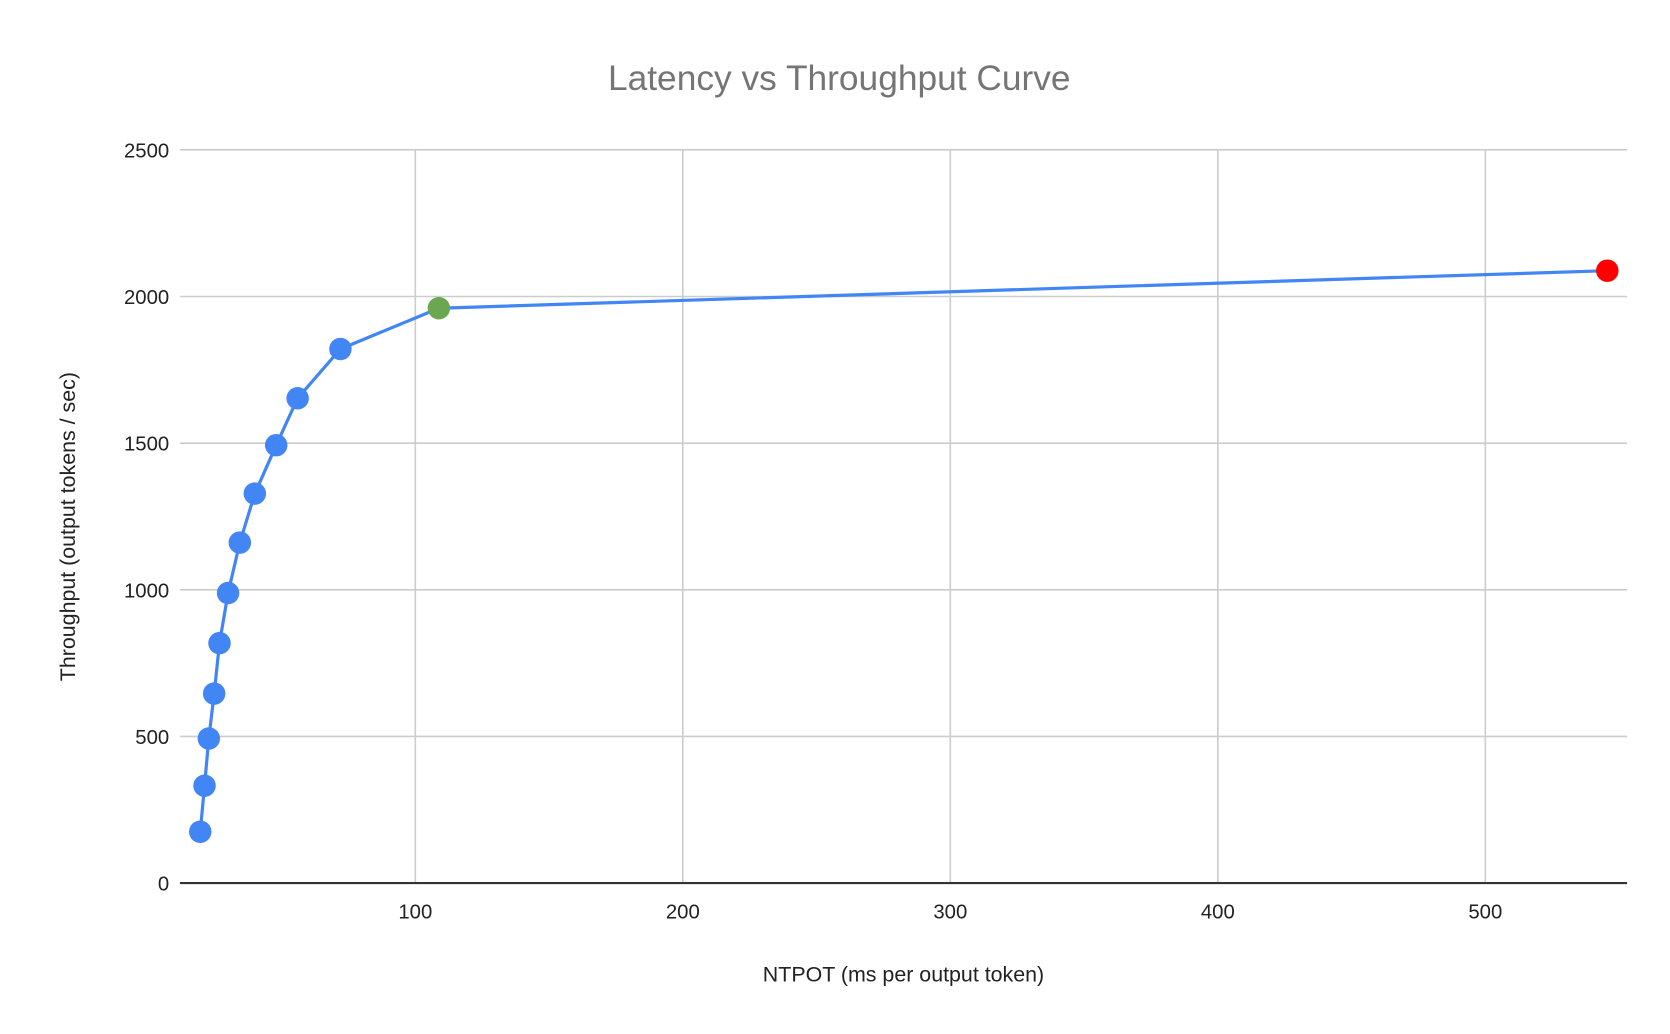 This screenshot has height=1034, width=1670. Describe the element at coordinates (1485, 912) in the screenshot. I see `x-tick-label: 500` at that location.